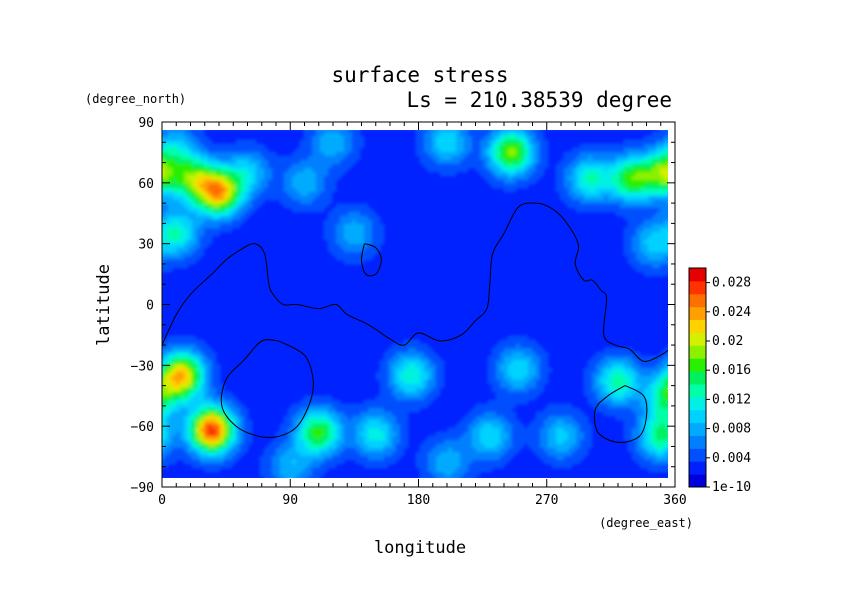  Describe the element at coordinates (674, 500) in the screenshot. I see `x-tick-label: 360` at that location.